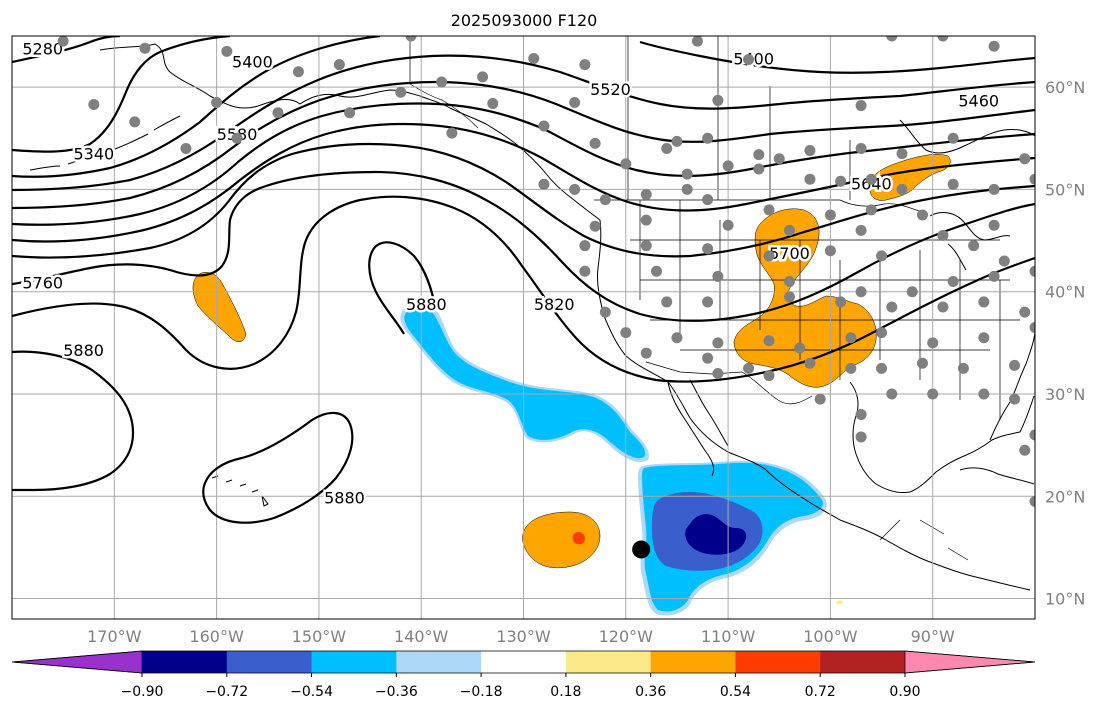 The height and width of the screenshot is (712, 1105). Describe the element at coordinates (970, 662) in the screenshot. I see `colorbar-extend-high` at that location.